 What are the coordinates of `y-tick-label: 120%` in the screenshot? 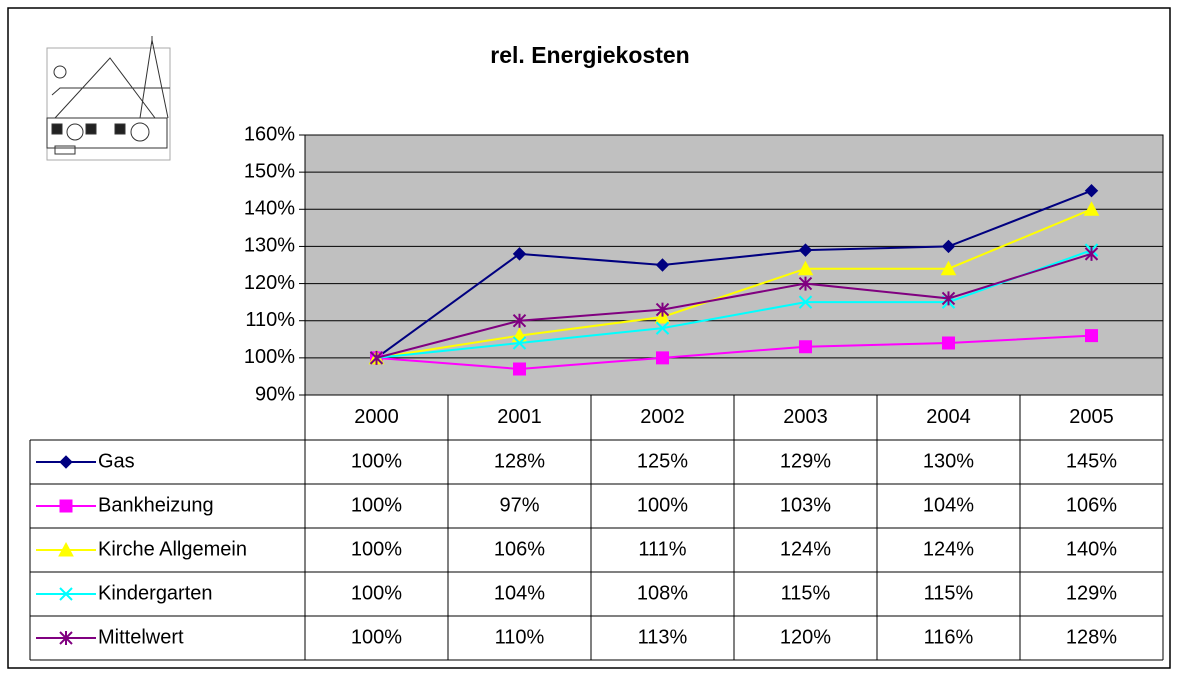 It's located at (269, 283).